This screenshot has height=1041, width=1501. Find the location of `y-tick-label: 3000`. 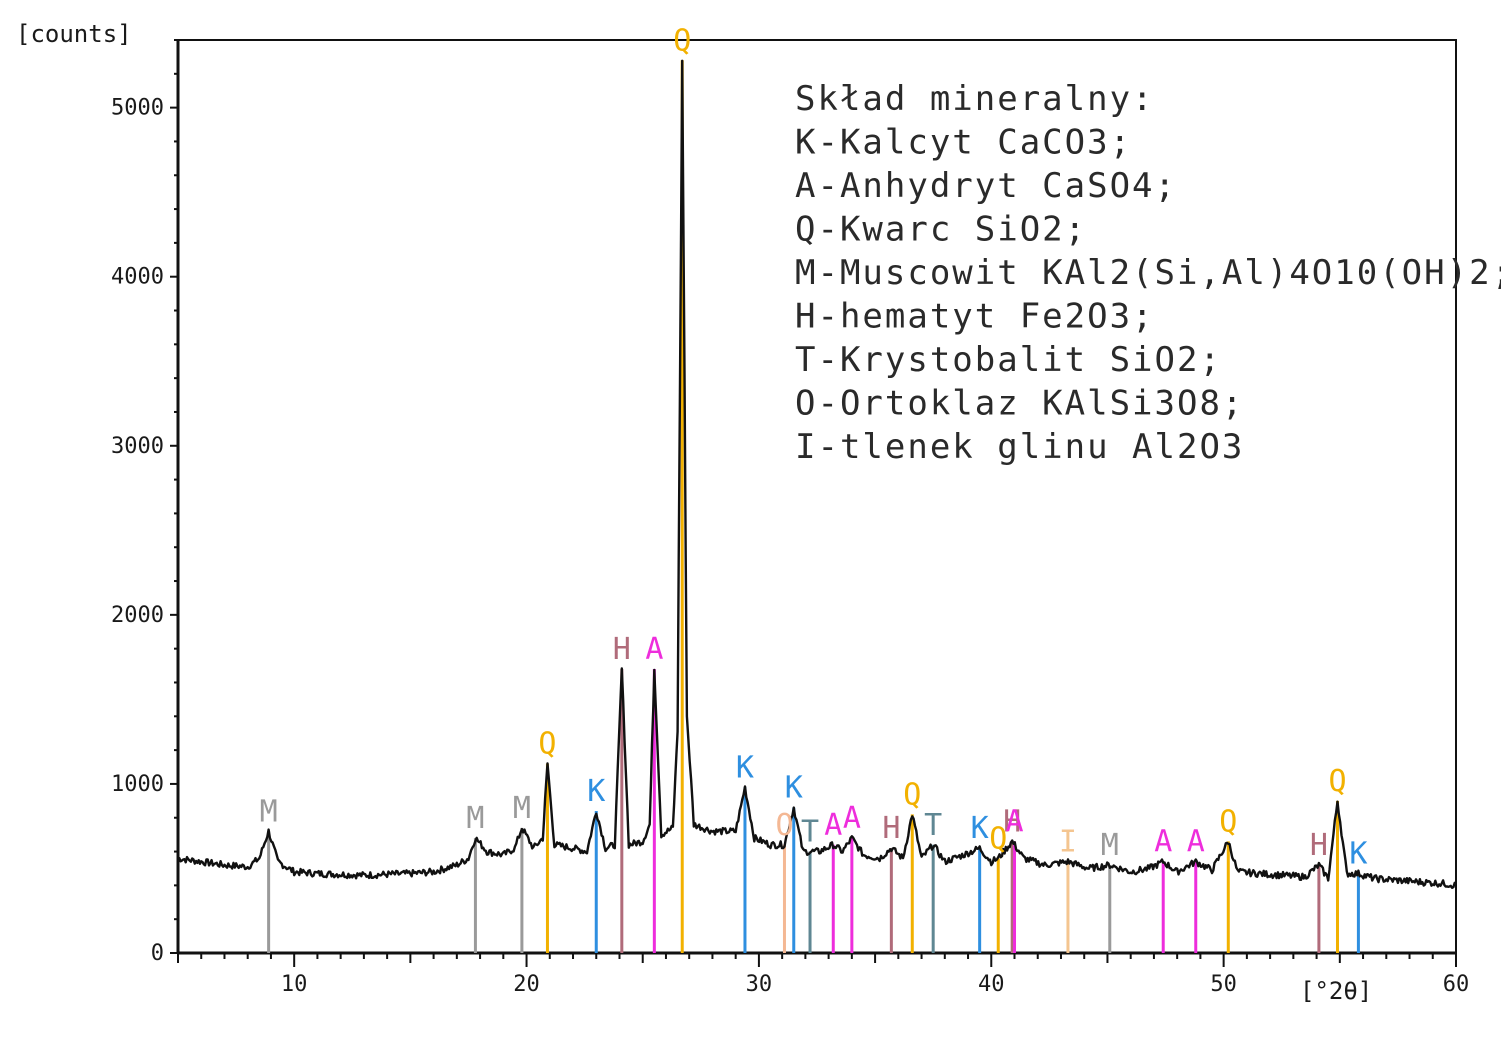

y-tick-label: 3000 is located at coordinates (137, 446).